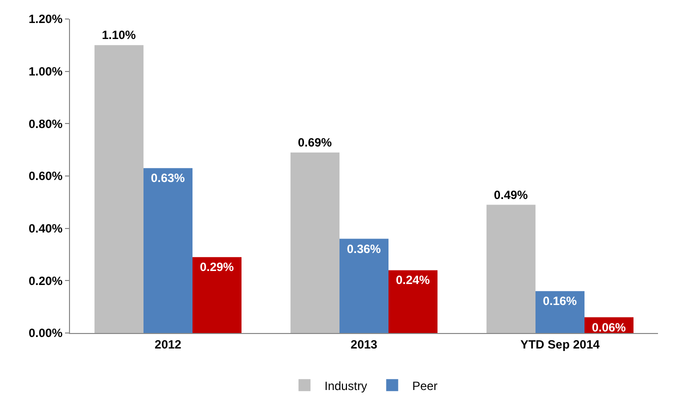 The width and height of the screenshot is (698, 412). What do you see at coordinates (168, 178) in the screenshot?
I see `data-label: 0.63%` at bounding box center [168, 178].